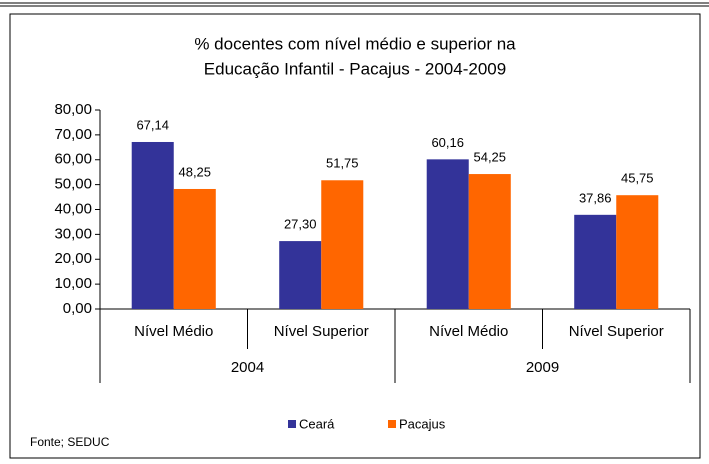 The width and height of the screenshot is (709, 464). What do you see at coordinates (447, 142) in the screenshot?
I see `value-label: 60,16` at bounding box center [447, 142].